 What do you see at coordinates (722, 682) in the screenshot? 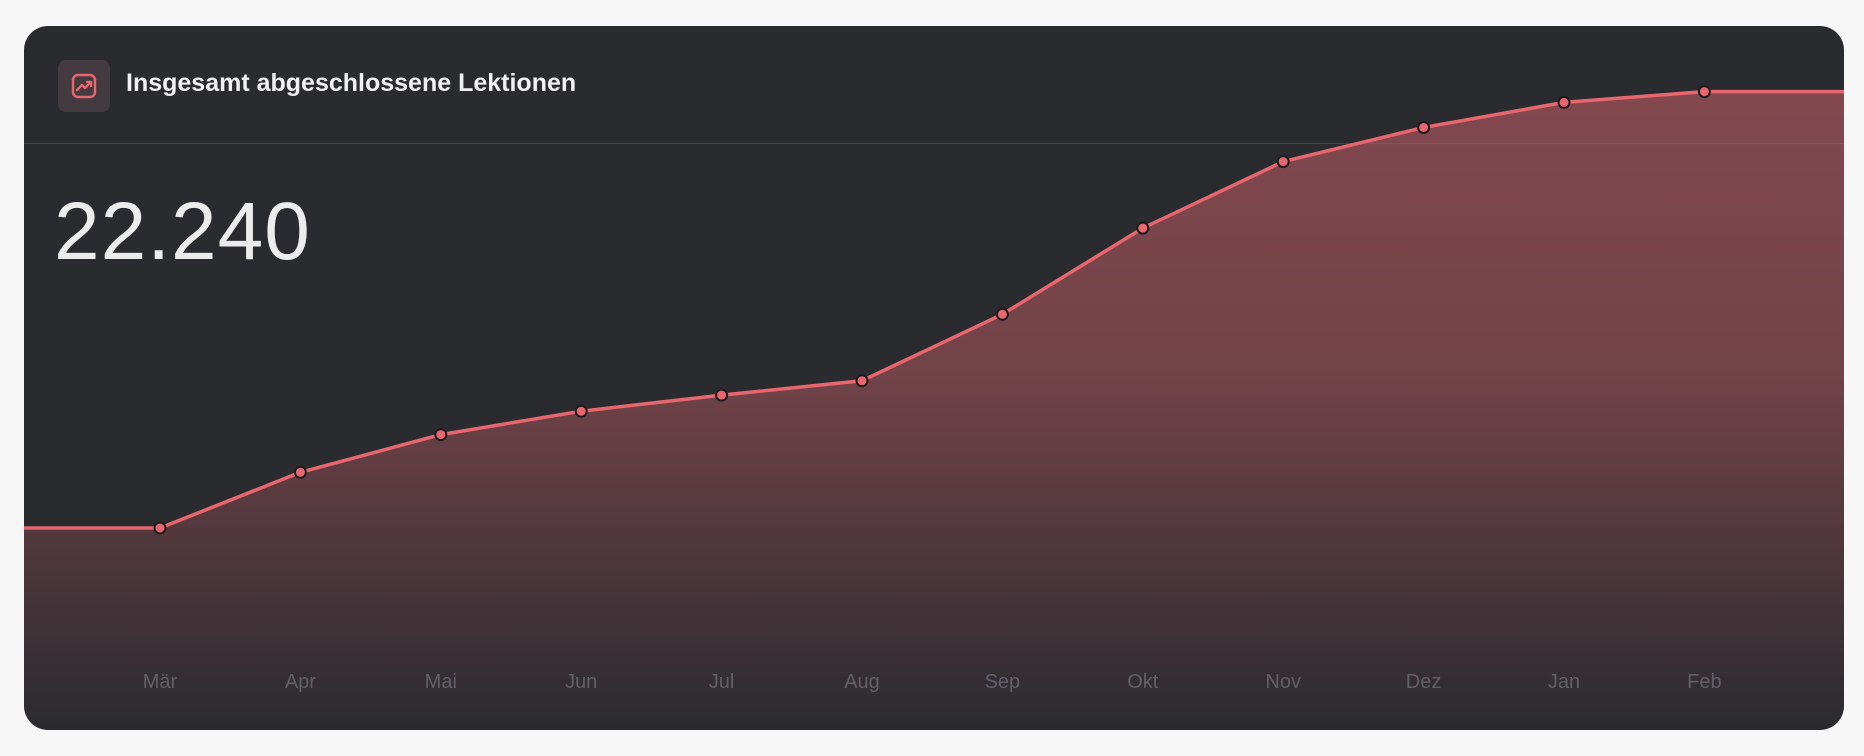
I see `x-tick-label: Jul` at bounding box center [722, 682].